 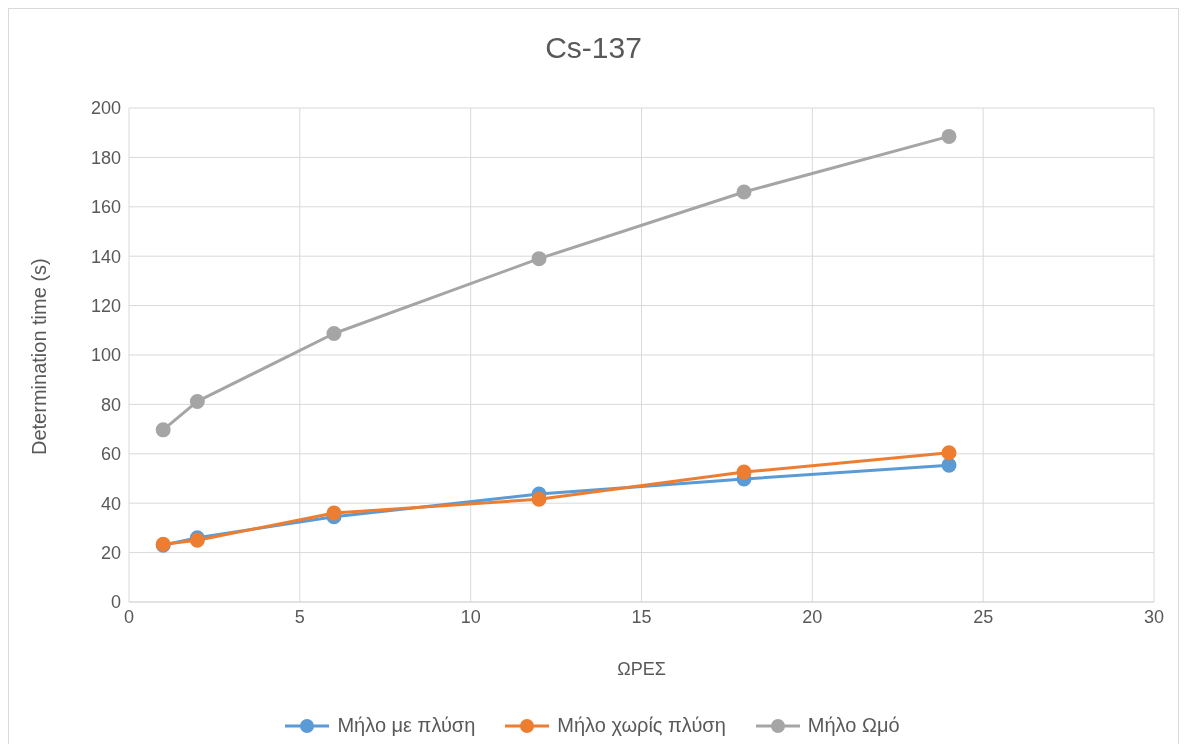 I want to click on x-tick-label: 30, so click(x=1154, y=616).